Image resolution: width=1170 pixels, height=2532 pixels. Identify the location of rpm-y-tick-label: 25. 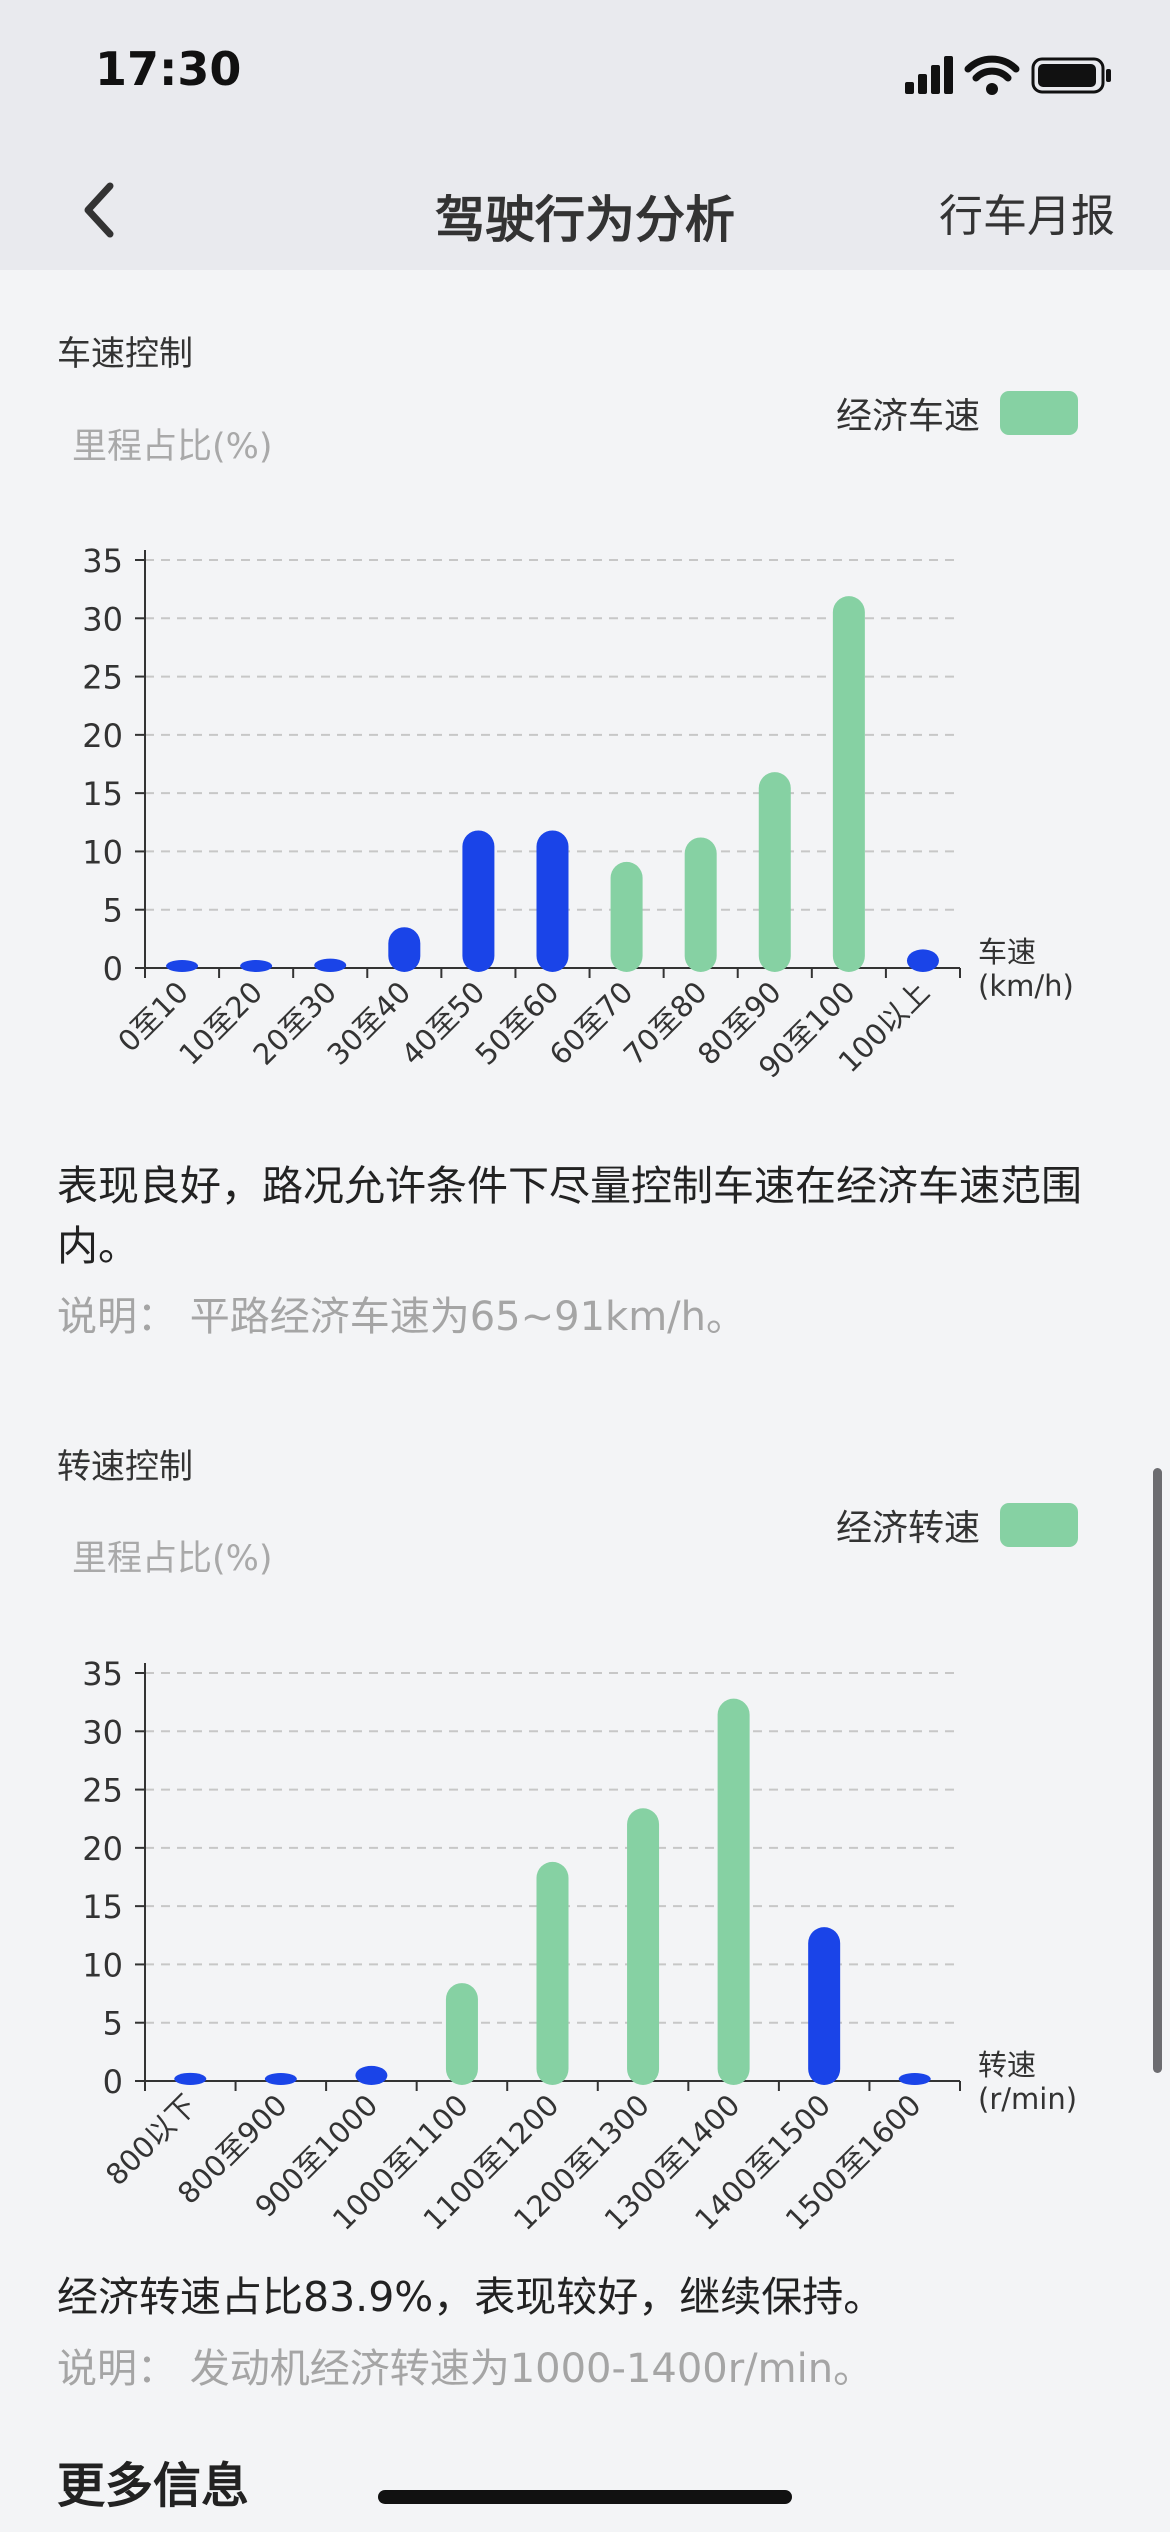
(102, 1791).